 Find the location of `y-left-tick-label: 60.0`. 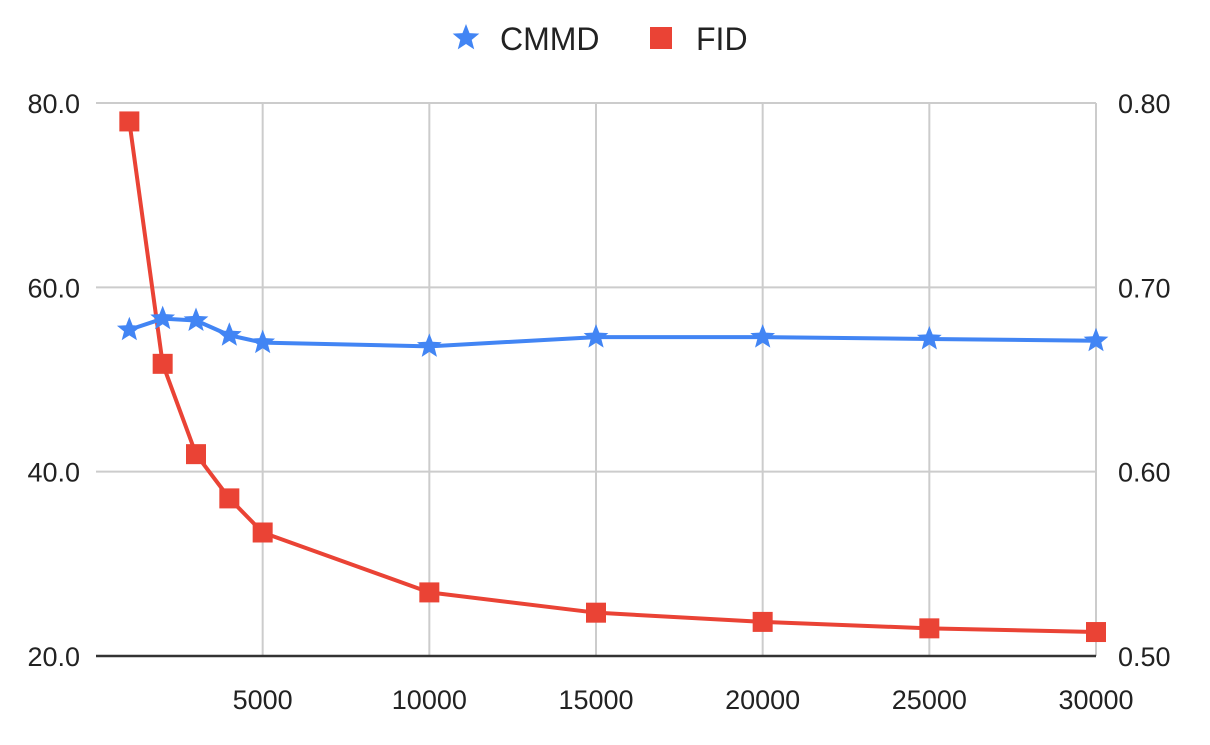

y-left-tick-label: 60.0 is located at coordinates (53, 288).